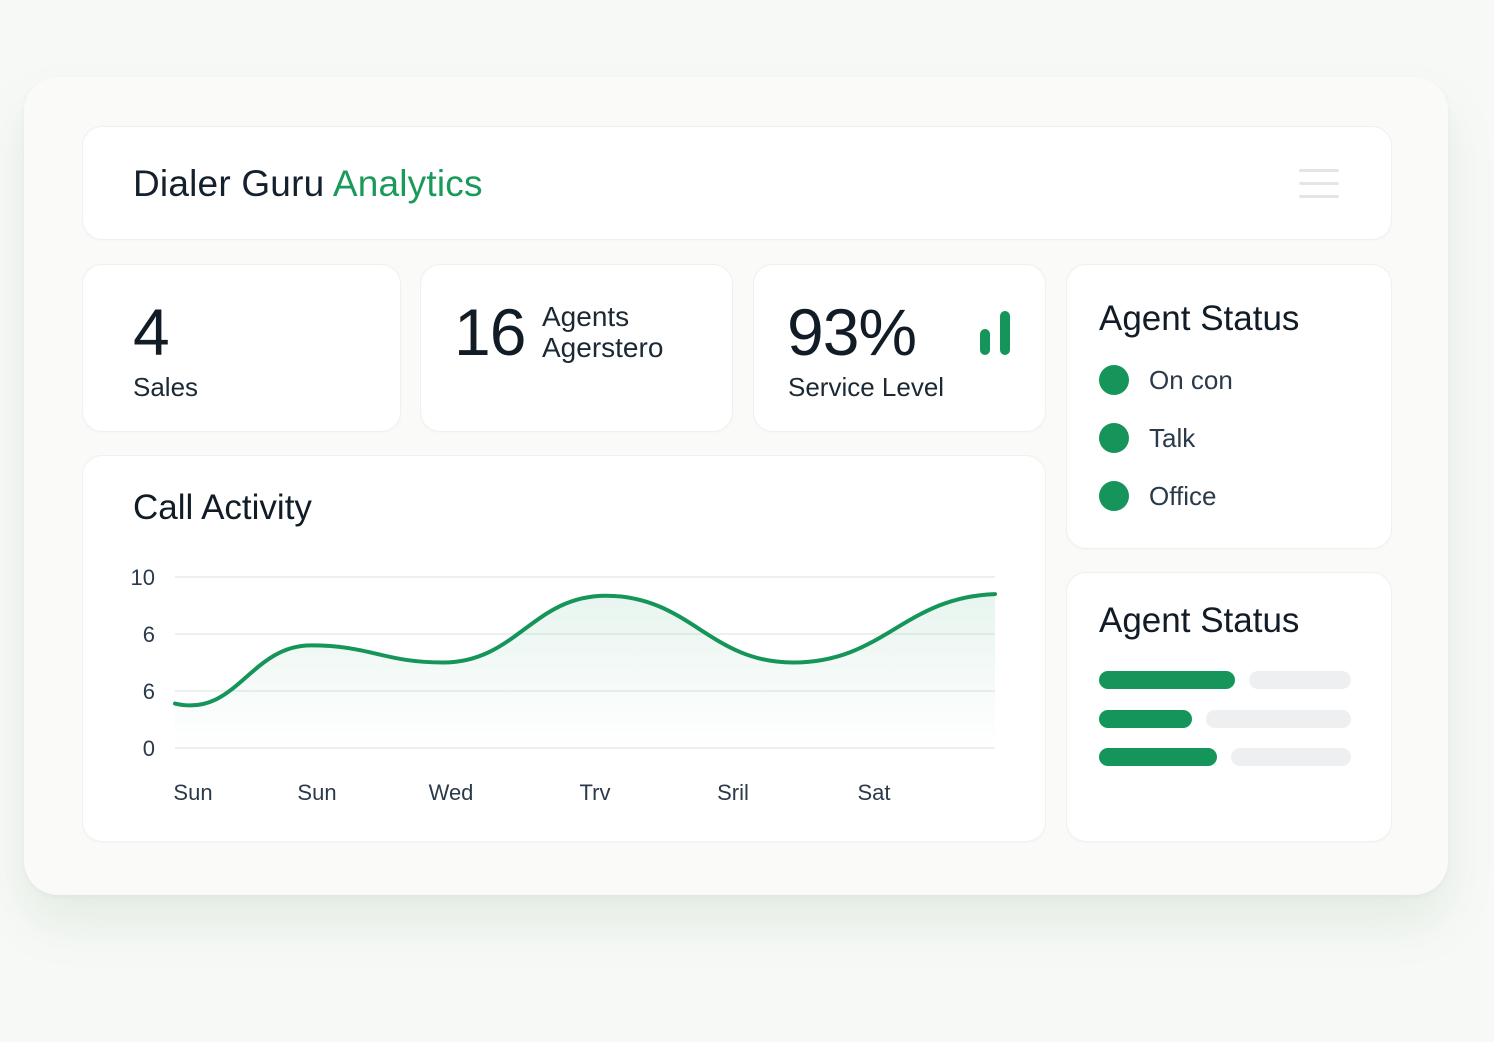 The image size is (1494, 1042). I want to click on chart-area-fill, so click(585, 671).